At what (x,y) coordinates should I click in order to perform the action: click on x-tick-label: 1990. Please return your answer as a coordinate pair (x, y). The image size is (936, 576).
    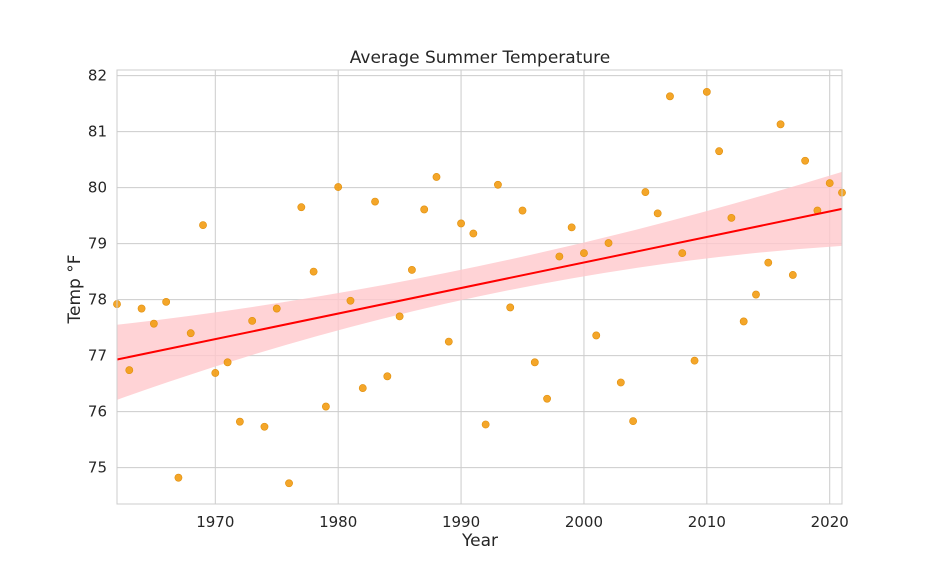
    Looking at the image, I should click on (461, 522).